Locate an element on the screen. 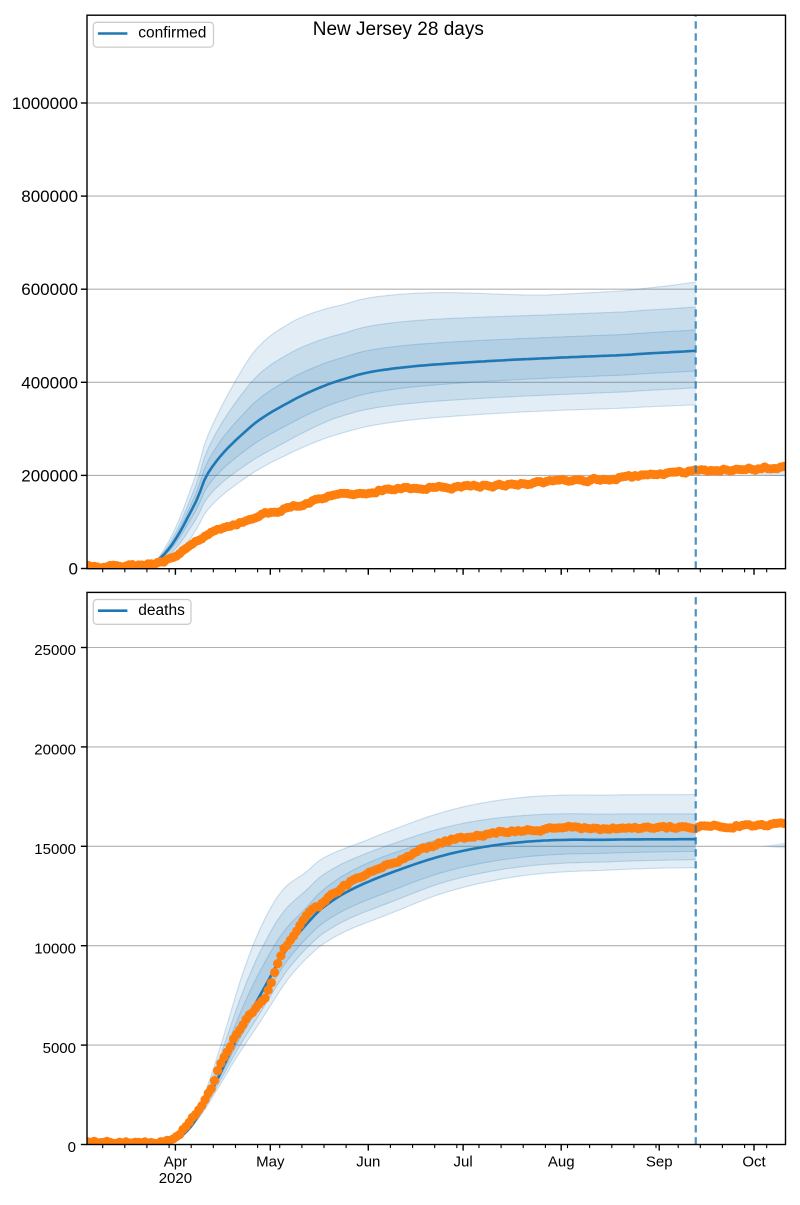  svg-text: Aug is located at coordinates (561, 1162).